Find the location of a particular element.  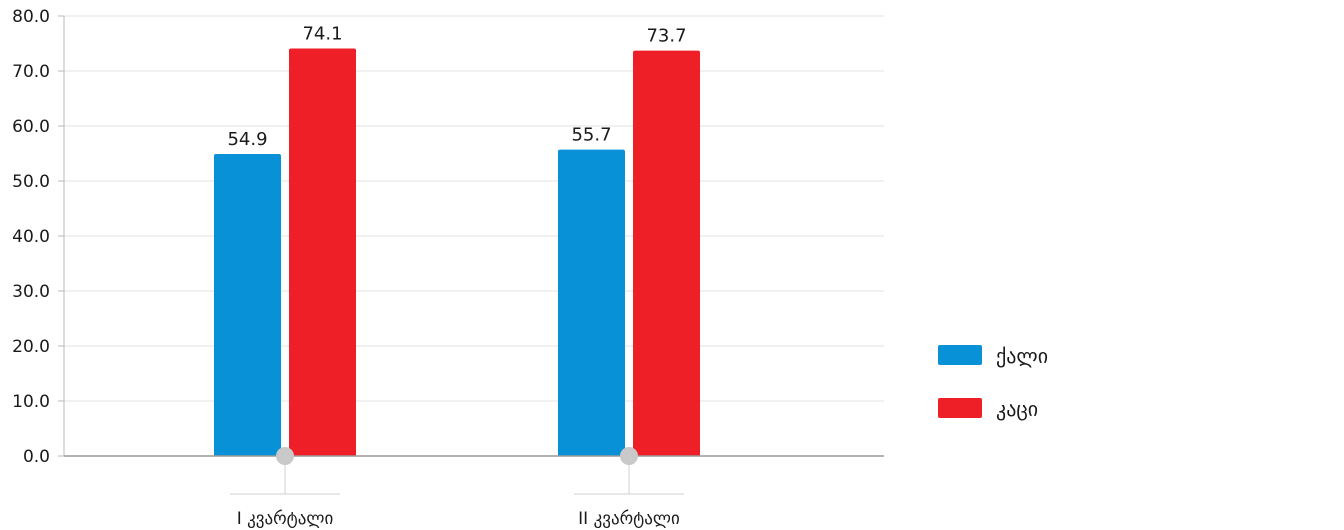

y-tick-label: 80.0 is located at coordinates (31, 17).